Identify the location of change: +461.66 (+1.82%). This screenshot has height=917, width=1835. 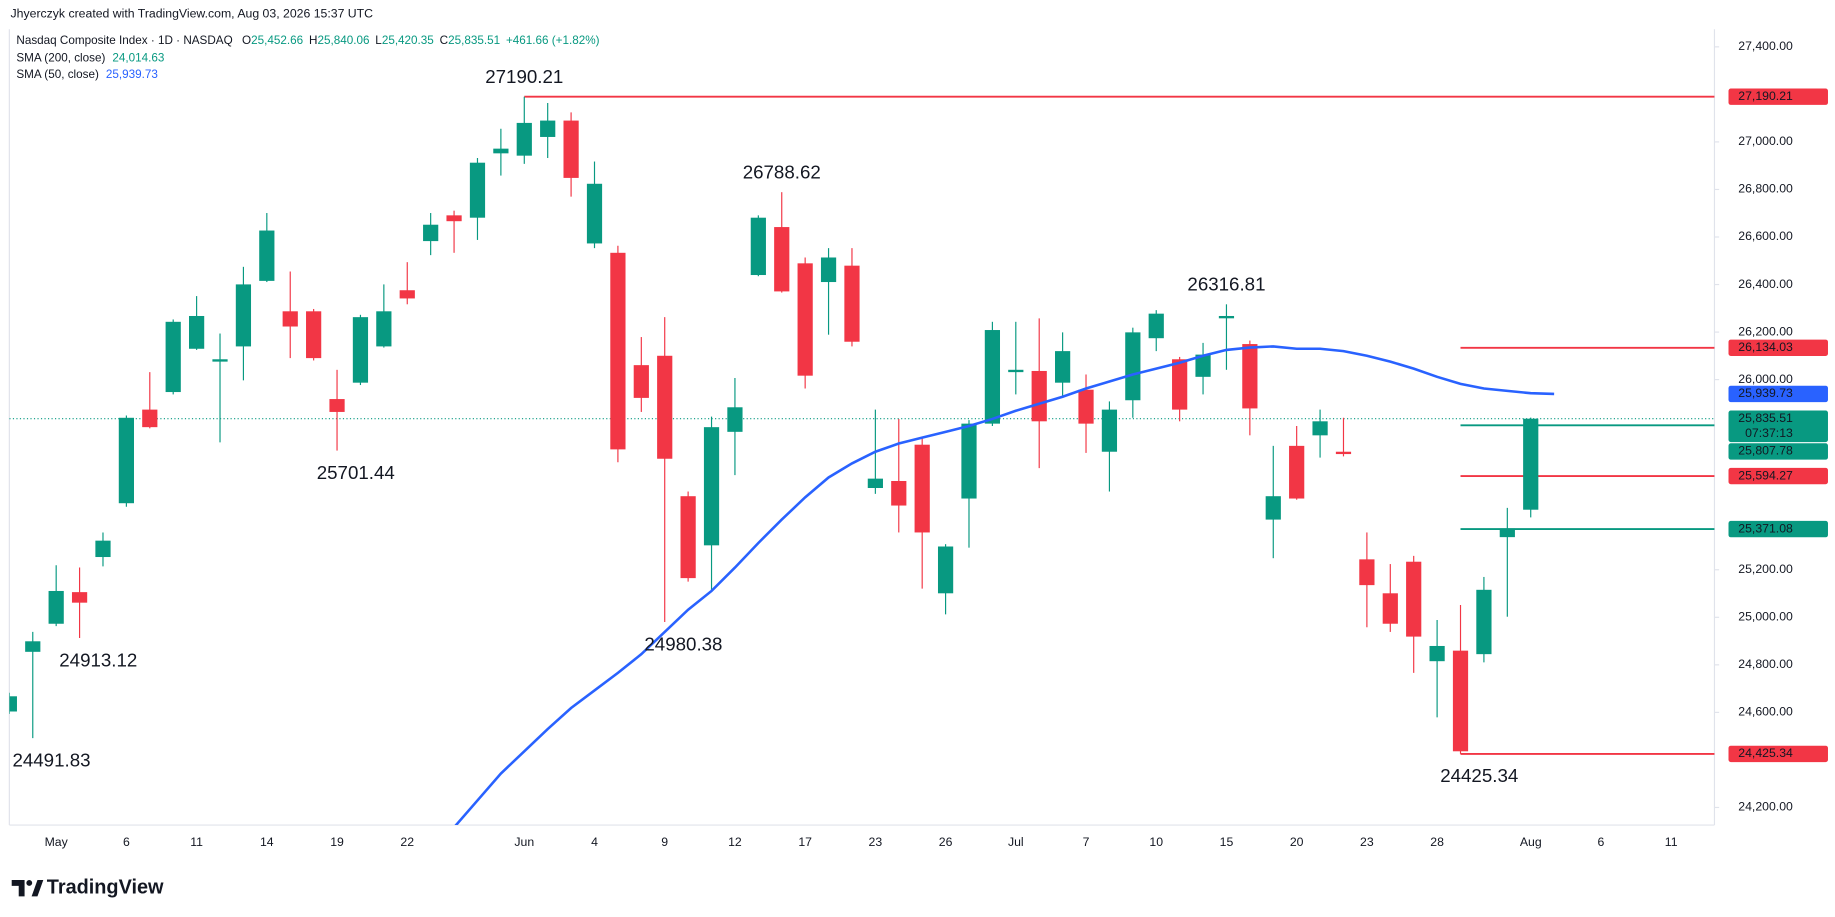
(553, 40).